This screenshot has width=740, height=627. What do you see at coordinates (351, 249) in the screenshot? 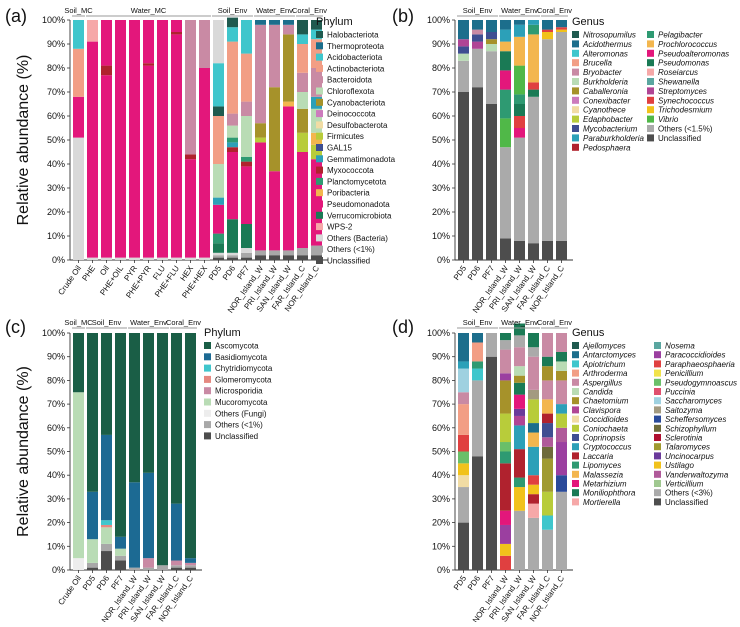
I see `legend-label: Others (<1%)` at bounding box center [351, 249].